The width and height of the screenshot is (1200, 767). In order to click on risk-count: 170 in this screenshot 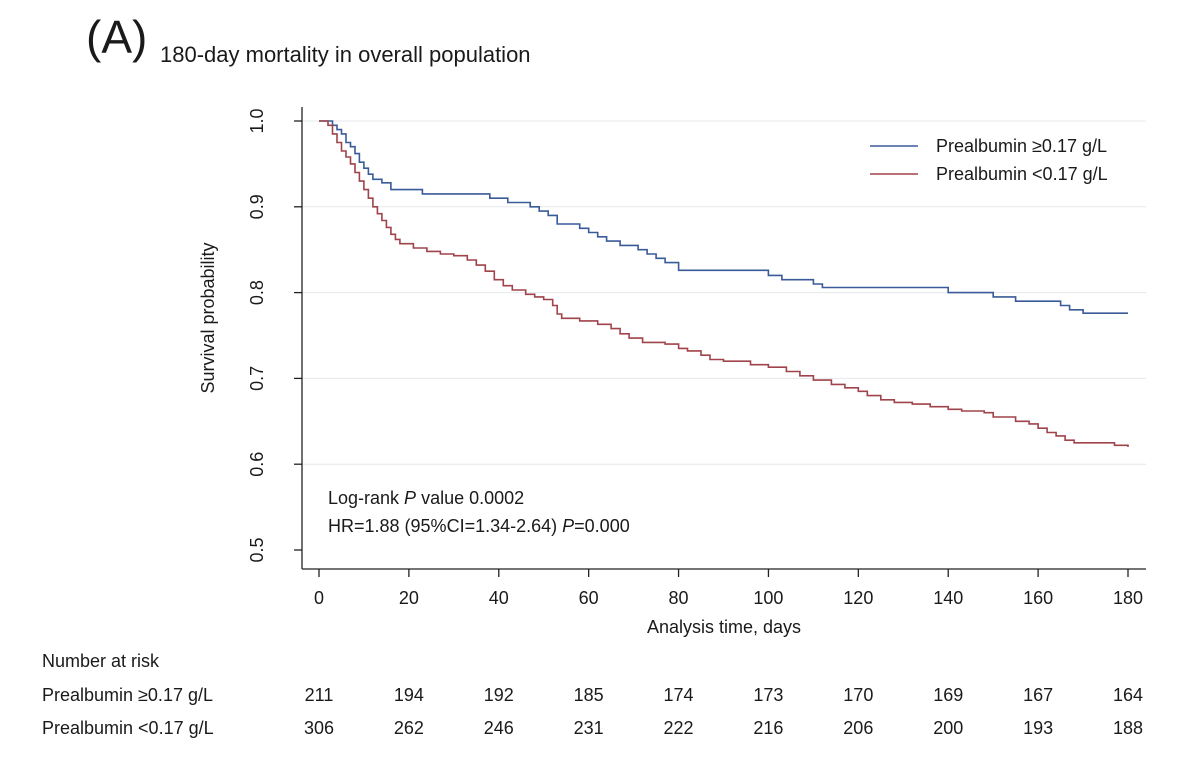, I will do `click(858, 695)`.